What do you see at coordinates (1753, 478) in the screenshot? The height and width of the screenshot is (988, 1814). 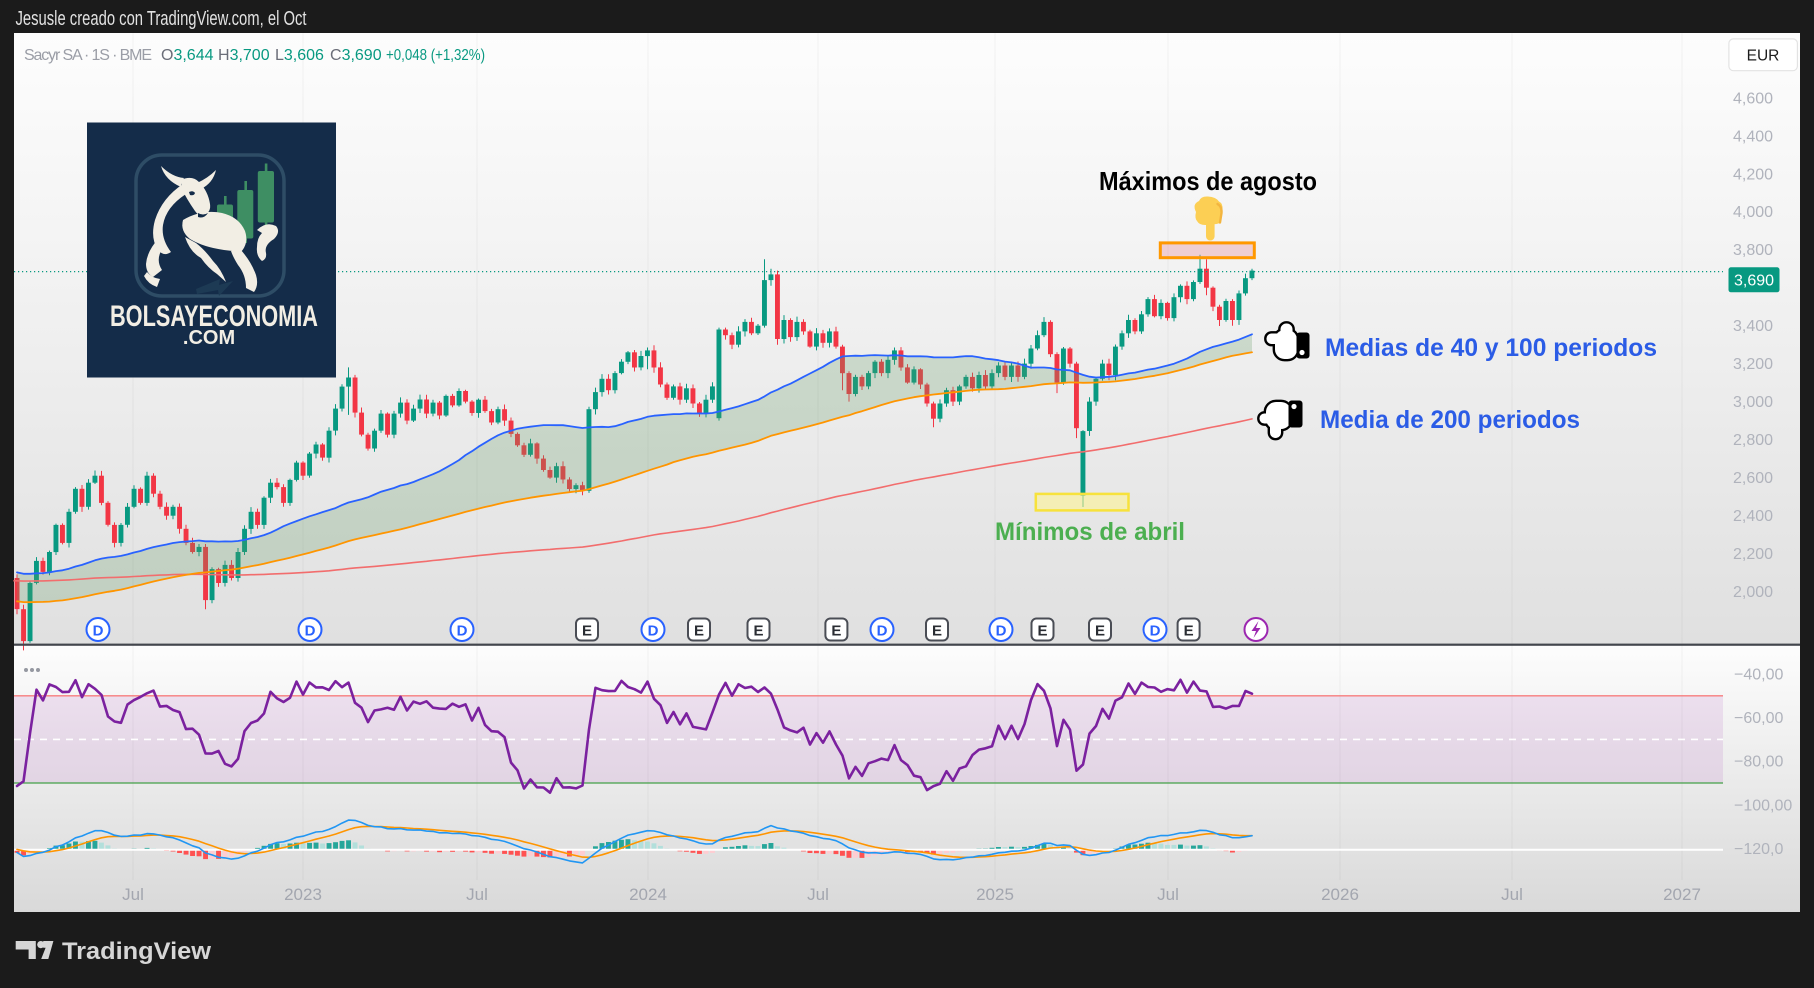 I see `svg-text: 2,600` at bounding box center [1753, 478].